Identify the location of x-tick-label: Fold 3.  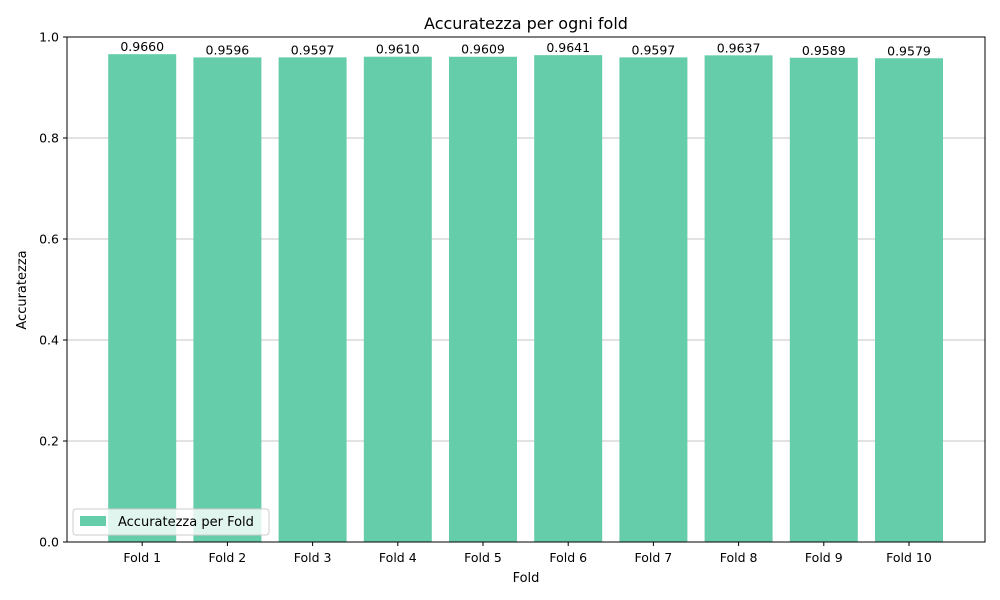
(313, 557).